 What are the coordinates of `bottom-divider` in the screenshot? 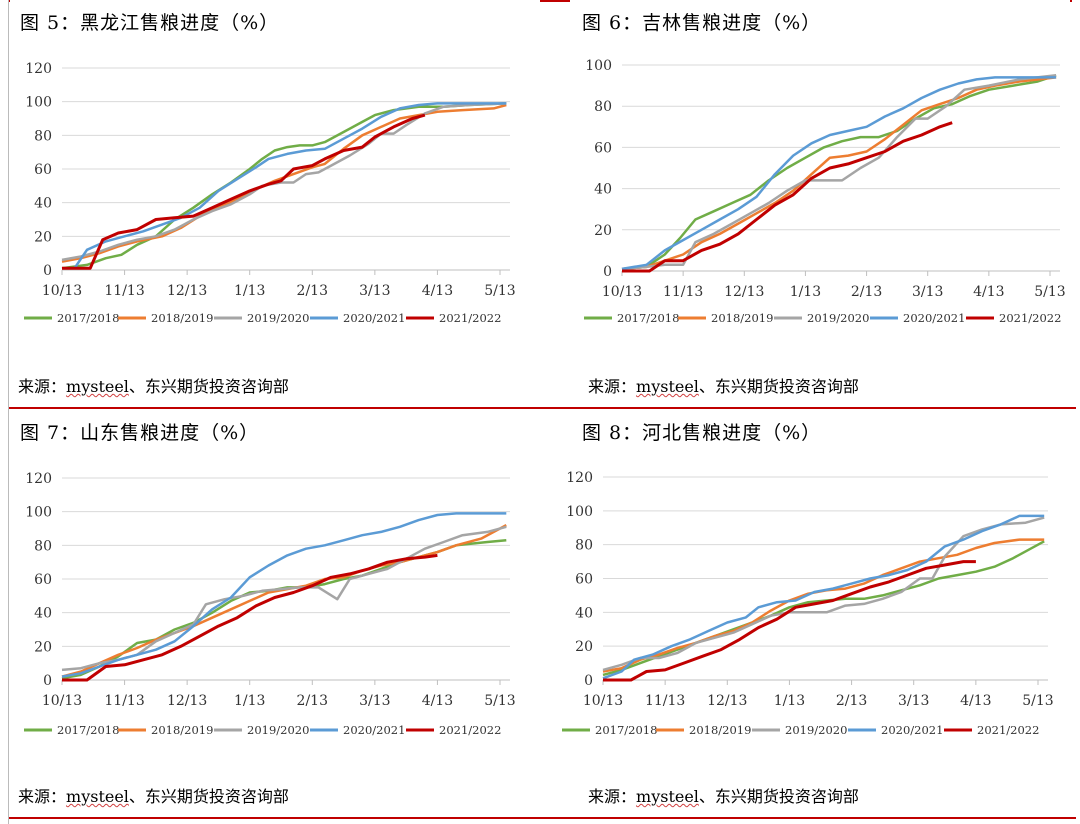 It's located at (542, 818).